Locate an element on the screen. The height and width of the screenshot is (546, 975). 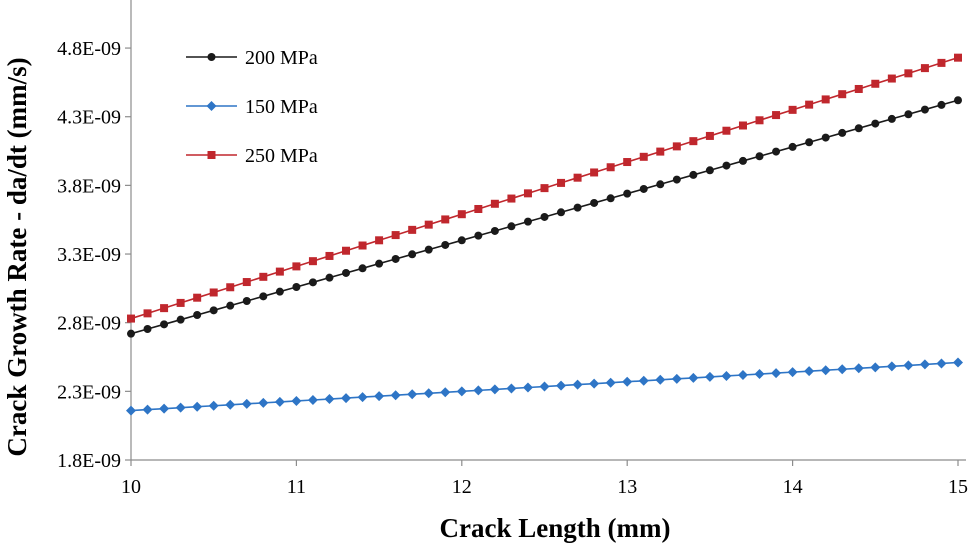
y-tick-label: 2.8E-09 is located at coordinates (89, 324).